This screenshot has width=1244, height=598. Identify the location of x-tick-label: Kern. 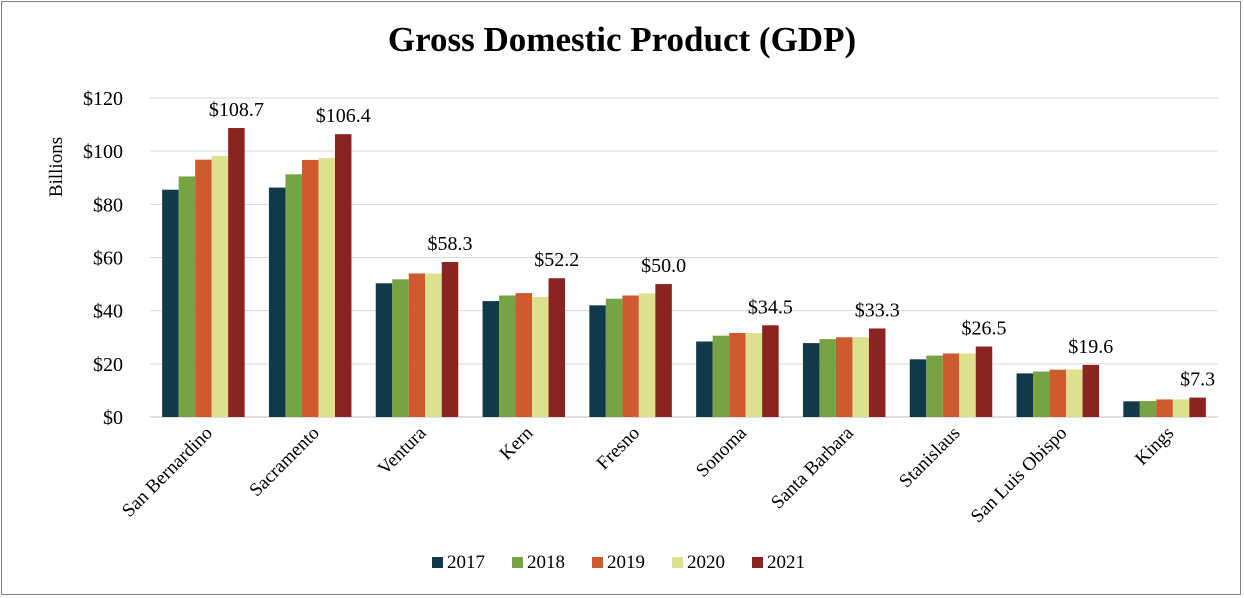
(517, 443).